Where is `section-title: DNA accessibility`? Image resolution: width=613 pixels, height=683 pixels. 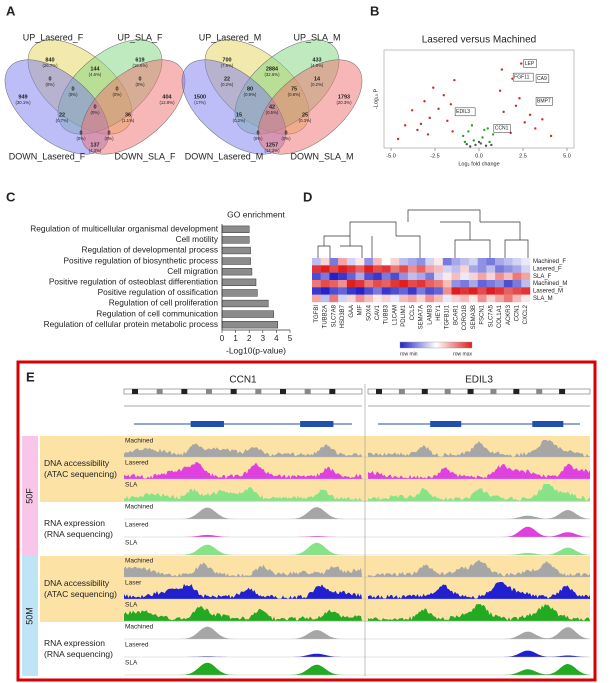 section-title: DNA accessibility is located at coordinates (77, 583).